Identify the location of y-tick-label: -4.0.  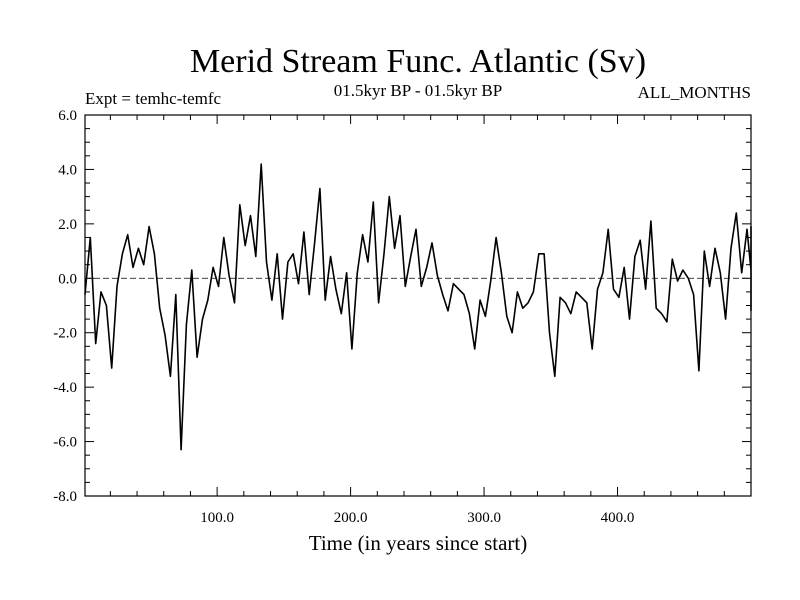
(65, 388).